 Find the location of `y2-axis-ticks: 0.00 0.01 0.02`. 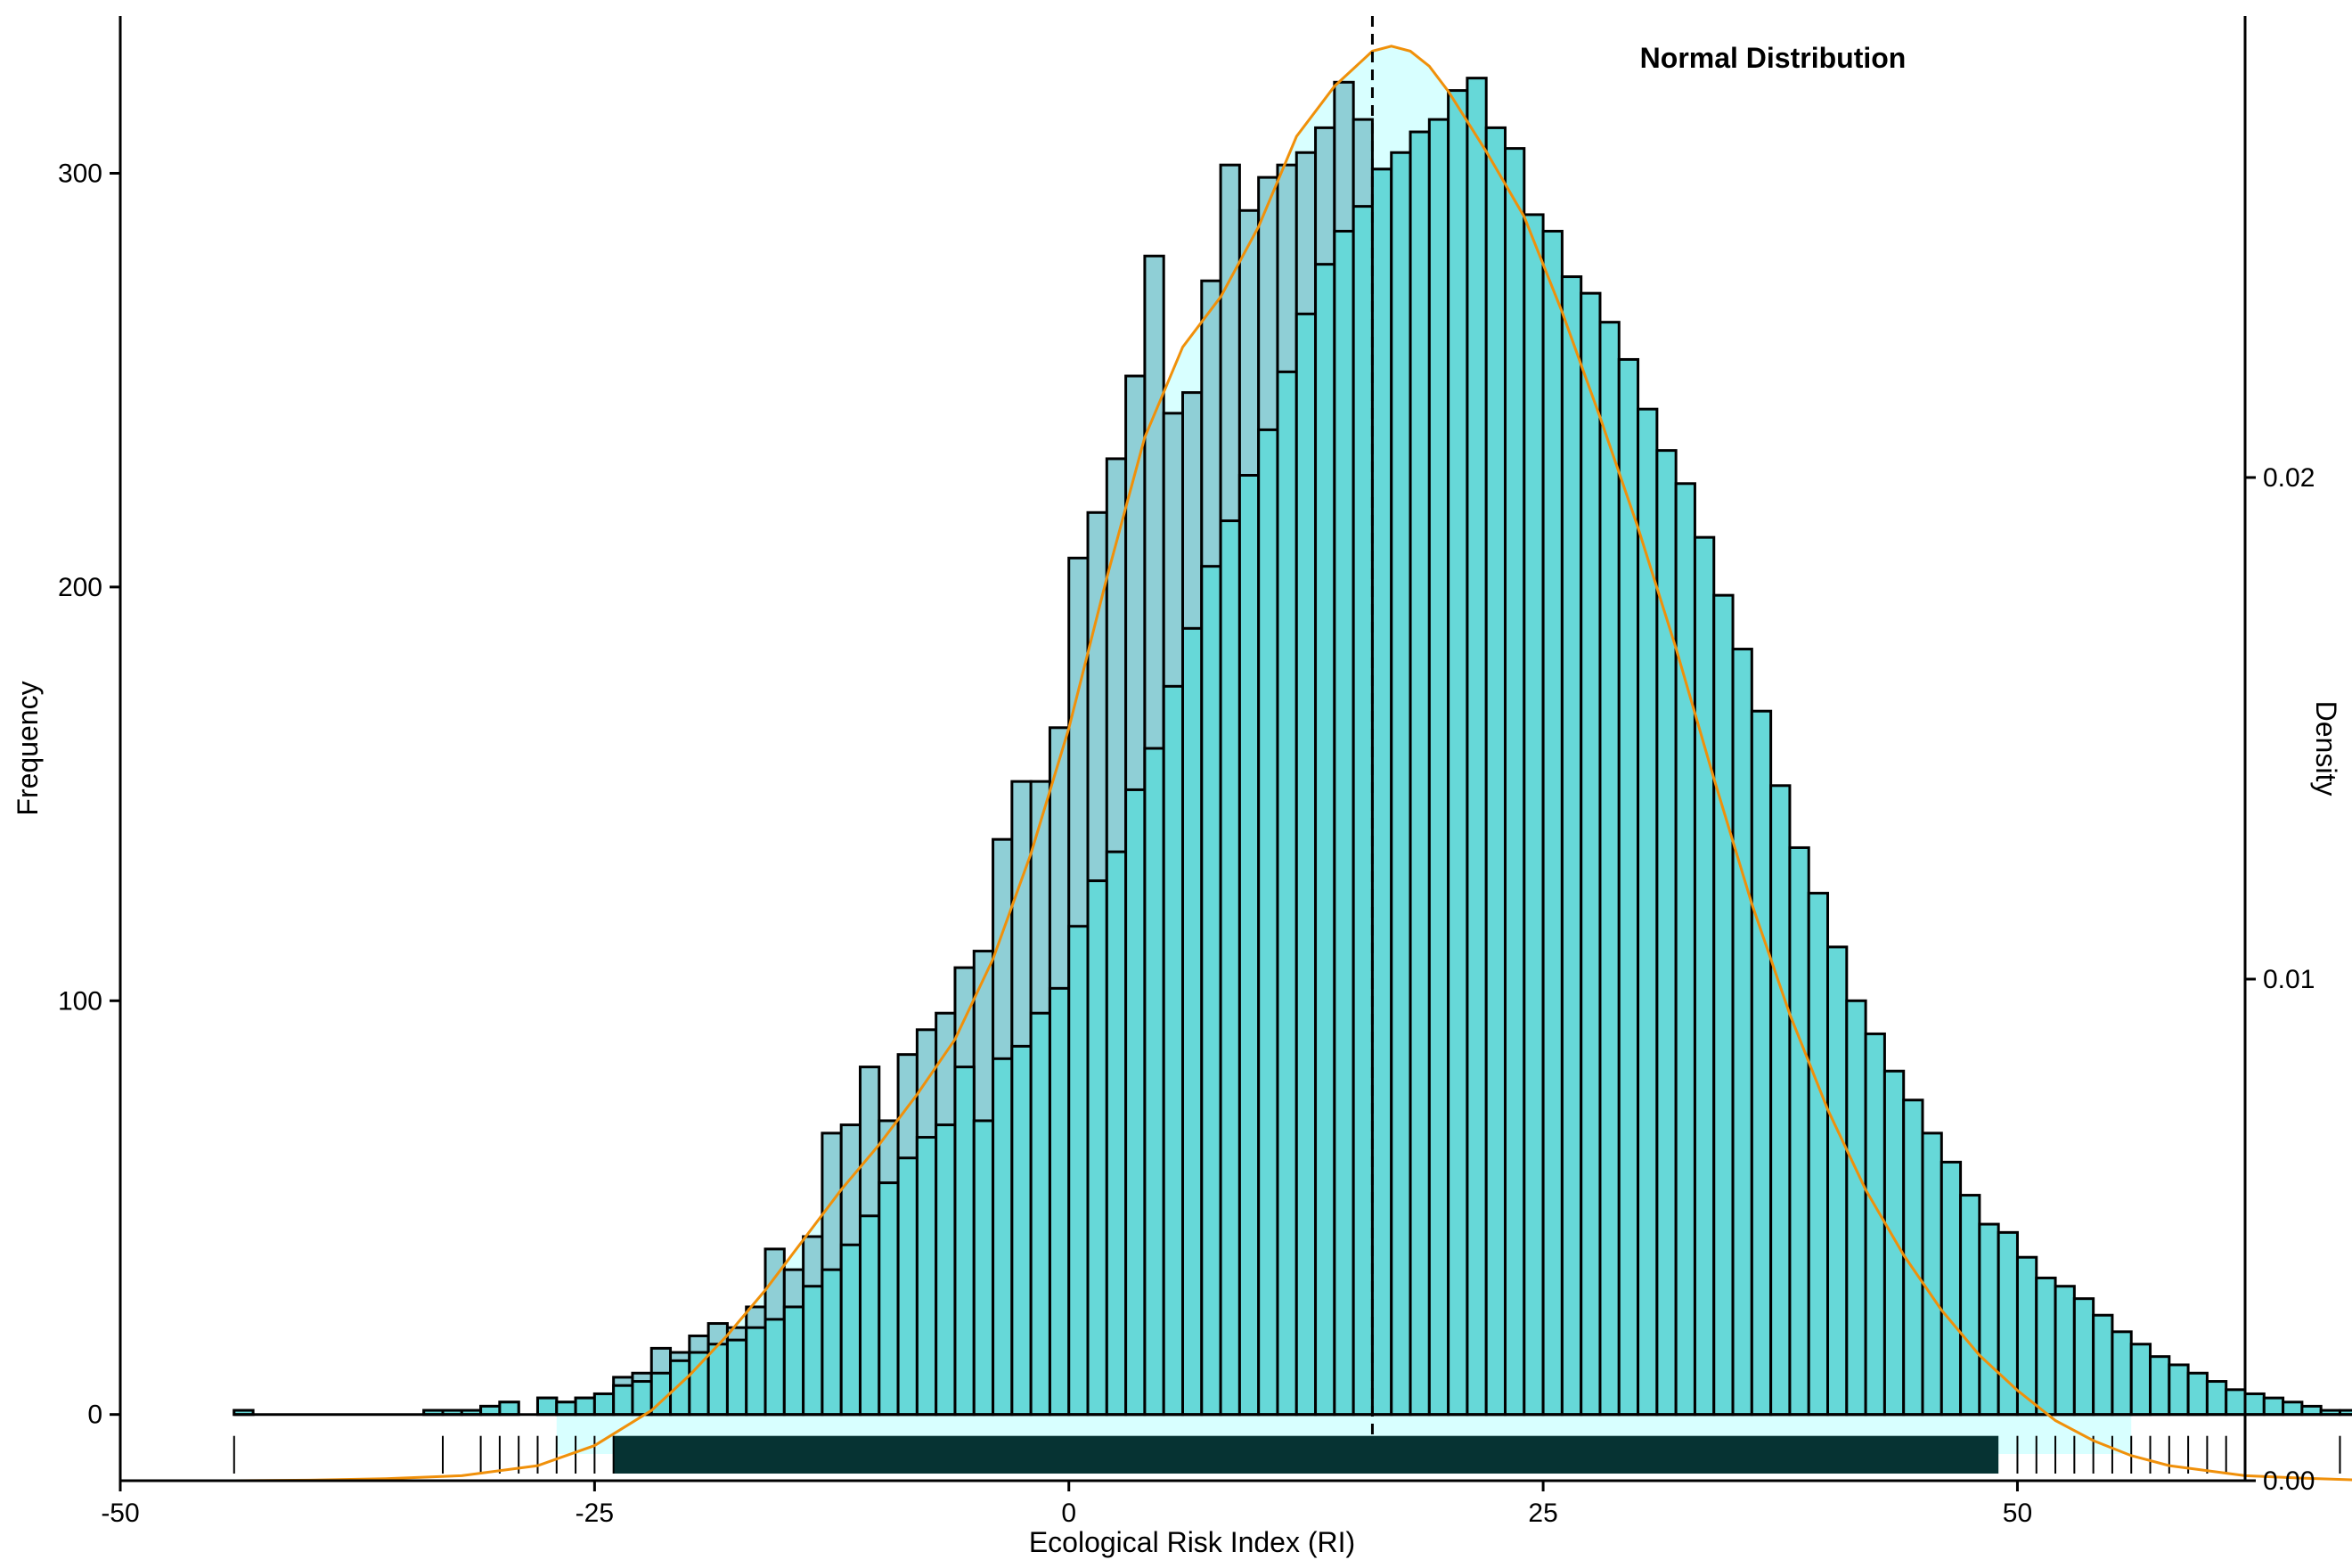

y2-axis-ticks: 0.00 0.01 0.02 is located at coordinates (2280, 979).